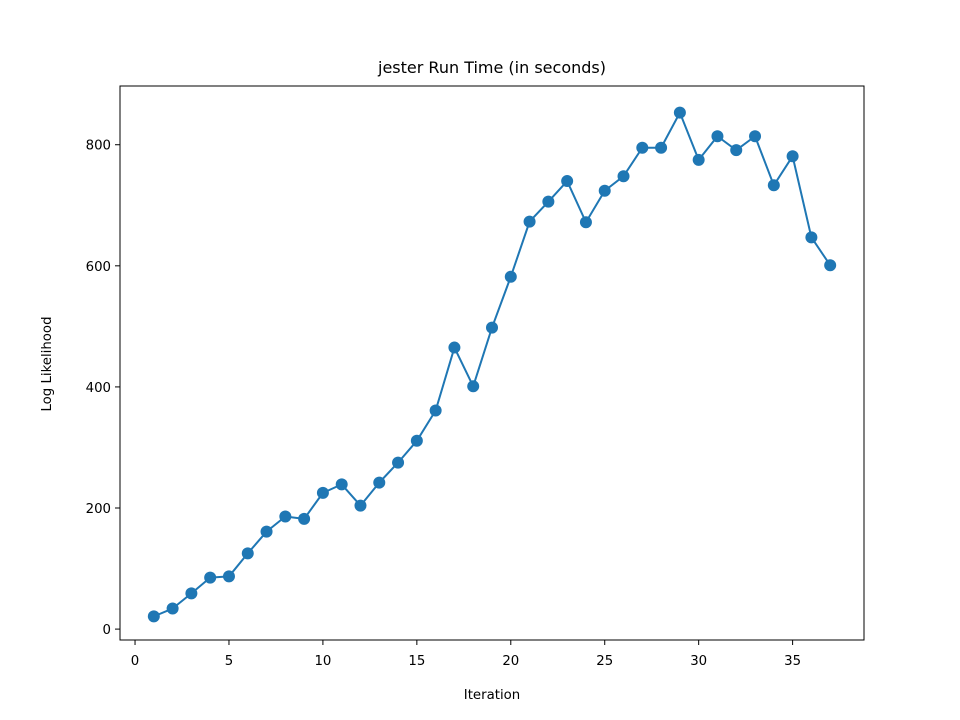  What do you see at coordinates (792, 661) in the screenshot?
I see `x-tick-label: 35` at bounding box center [792, 661].